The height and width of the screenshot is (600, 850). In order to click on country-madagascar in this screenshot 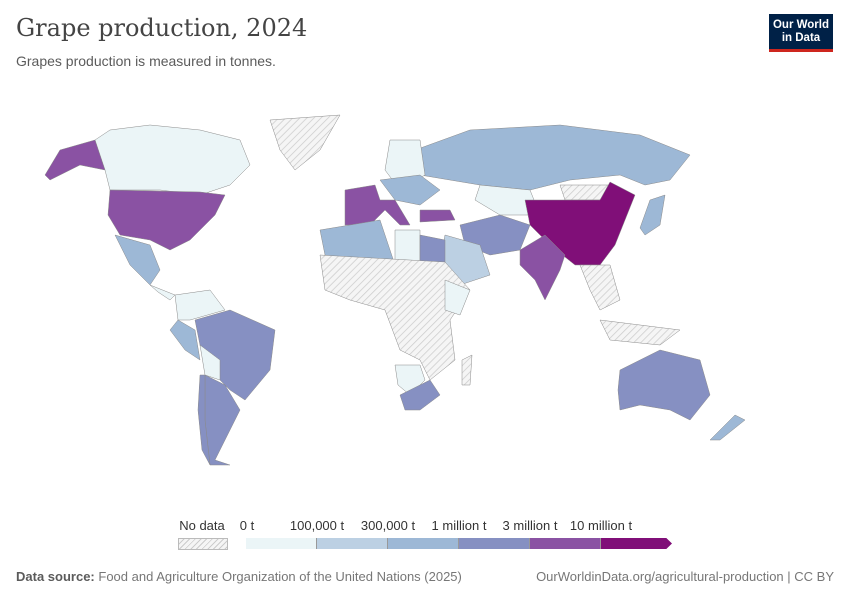, I will do `click(467, 370)`.